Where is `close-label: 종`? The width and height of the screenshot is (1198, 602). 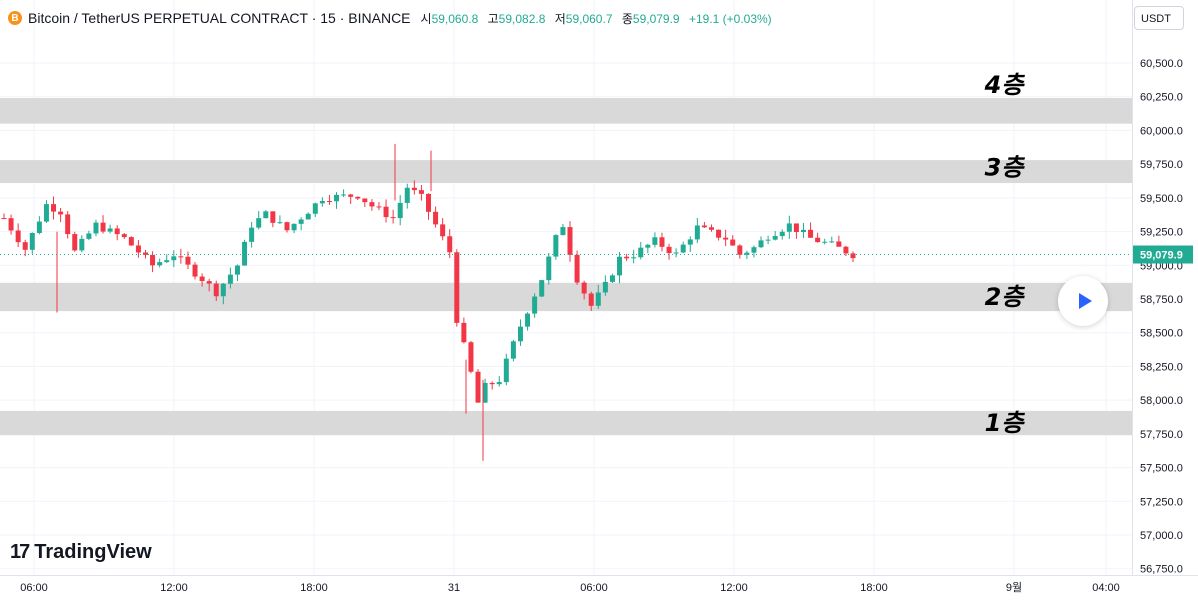 close-label: 종 is located at coordinates (627, 18).